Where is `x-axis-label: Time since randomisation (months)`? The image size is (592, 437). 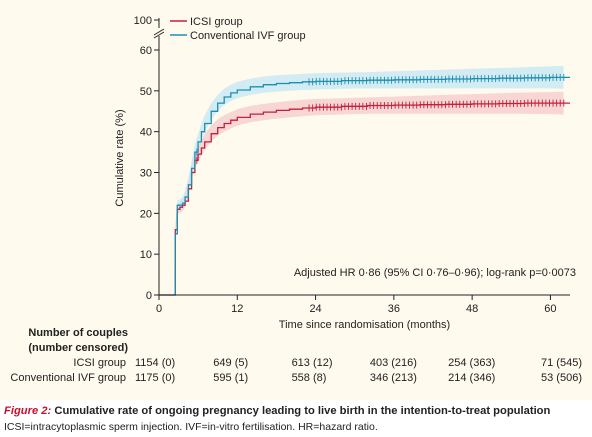 x-axis-label: Time since randomisation (months) is located at coordinates (364, 325).